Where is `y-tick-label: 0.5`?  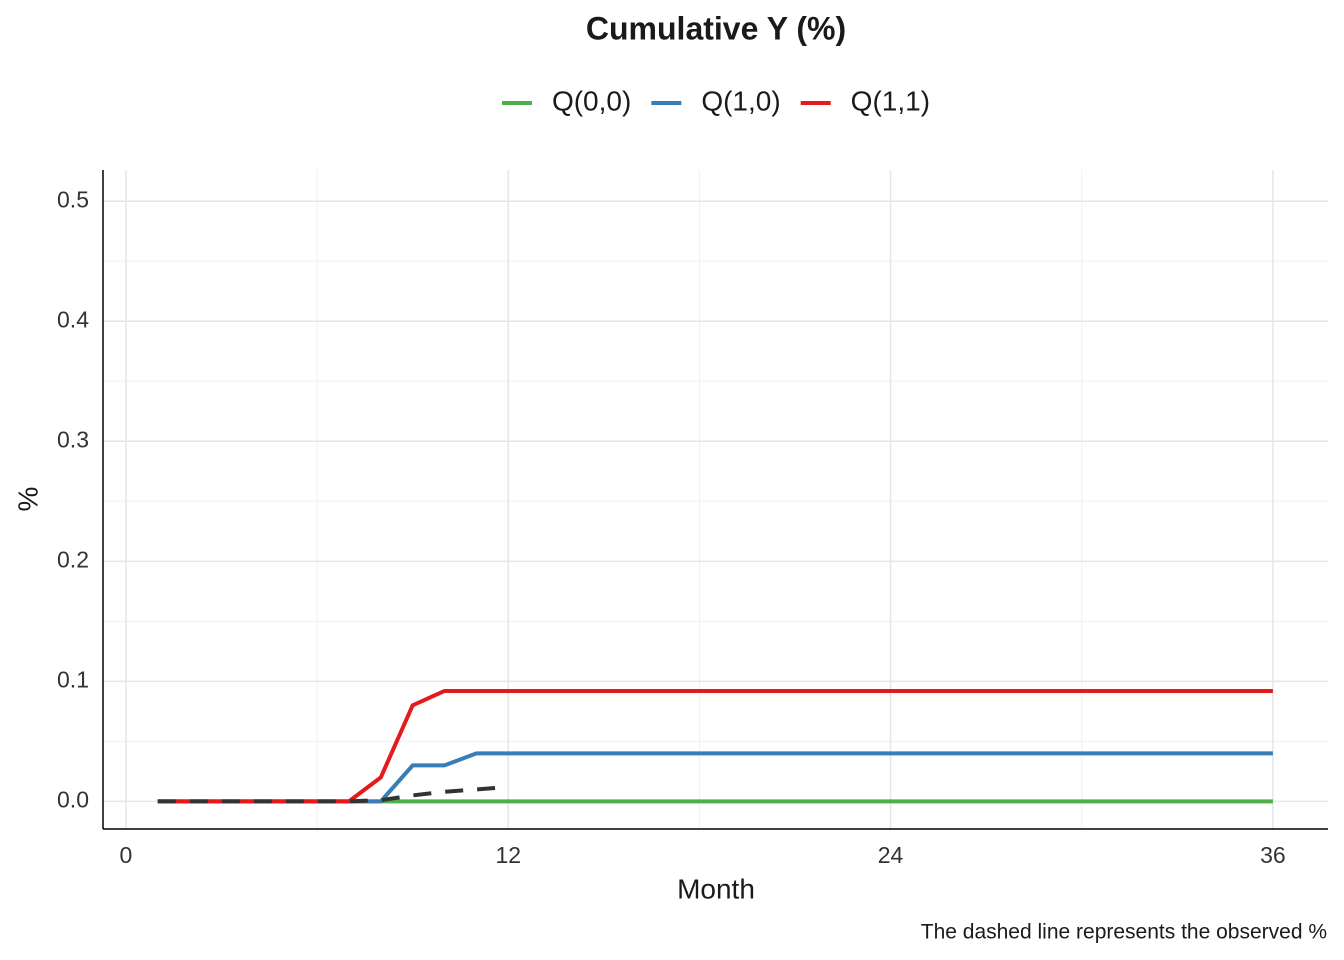
y-tick-label: 0.5 is located at coordinates (73, 199).